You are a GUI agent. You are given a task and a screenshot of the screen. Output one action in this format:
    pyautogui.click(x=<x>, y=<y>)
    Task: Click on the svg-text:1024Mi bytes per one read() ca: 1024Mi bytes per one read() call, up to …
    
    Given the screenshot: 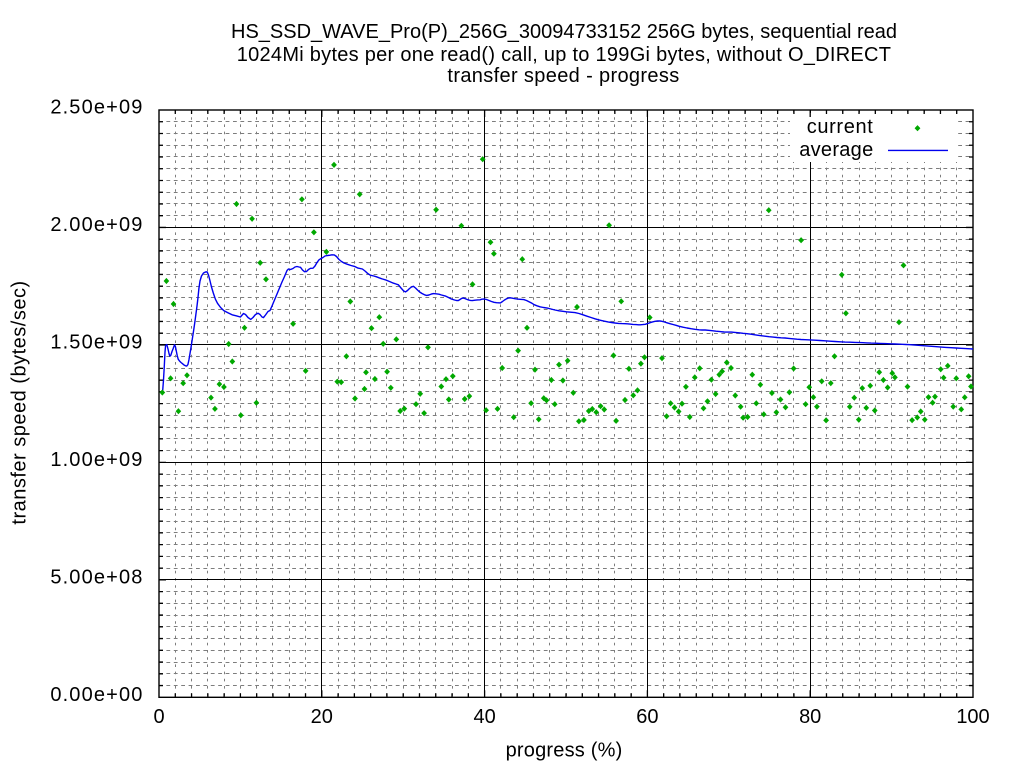 What is the action you would take?
    pyautogui.click(x=564, y=55)
    